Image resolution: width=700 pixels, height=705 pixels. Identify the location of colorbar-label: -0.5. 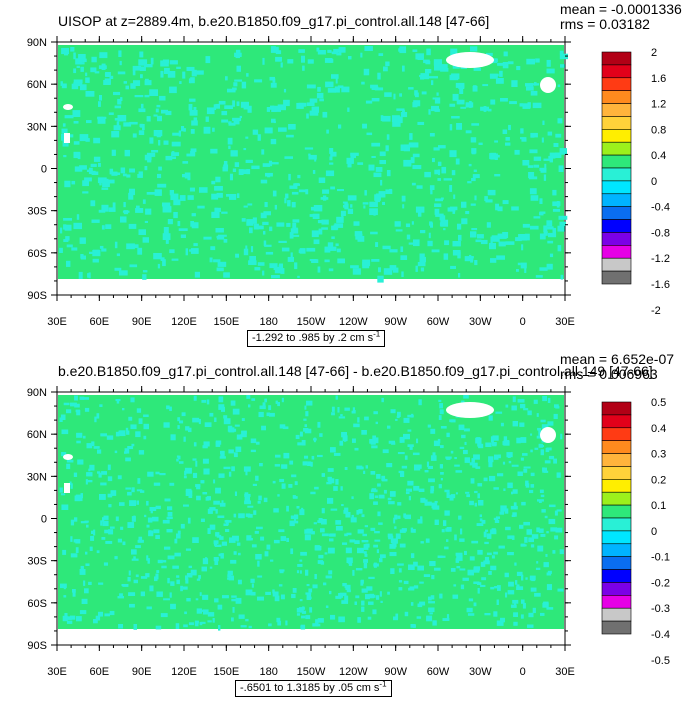
(660, 661).